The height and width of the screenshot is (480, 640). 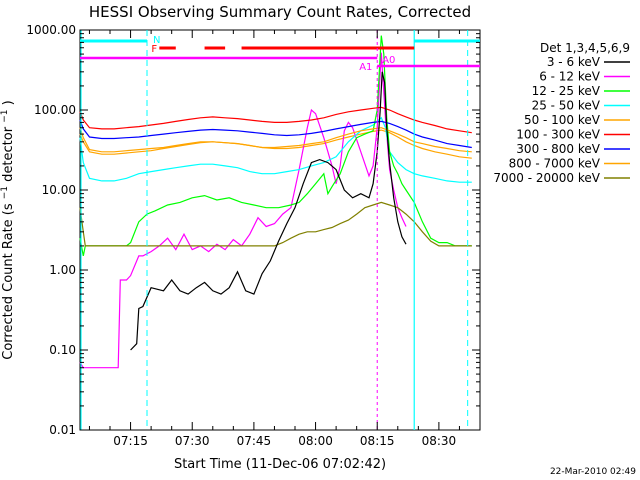 What do you see at coordinates (8, 102) in the screenshot?
I see `y-axis-label-part-3: )` at bounding box center [8, 102].